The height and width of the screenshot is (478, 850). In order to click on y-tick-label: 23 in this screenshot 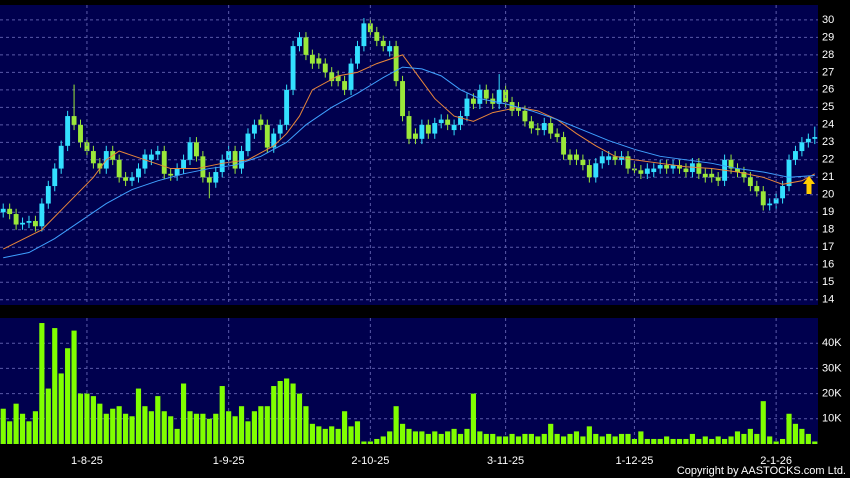, I will do `click(828, 142)`.